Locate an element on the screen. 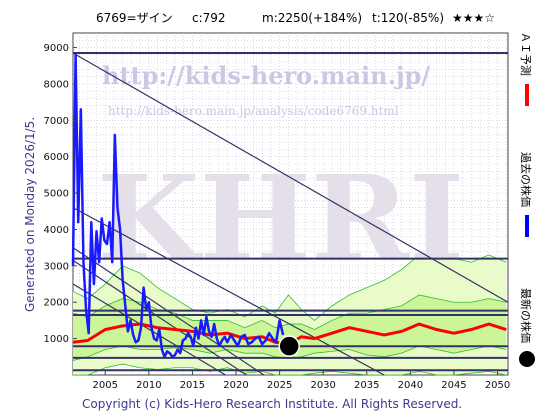 The height and width of the screenshot is (420, 560). x-tick-label: 2010 is located at coordinates (148, 385).